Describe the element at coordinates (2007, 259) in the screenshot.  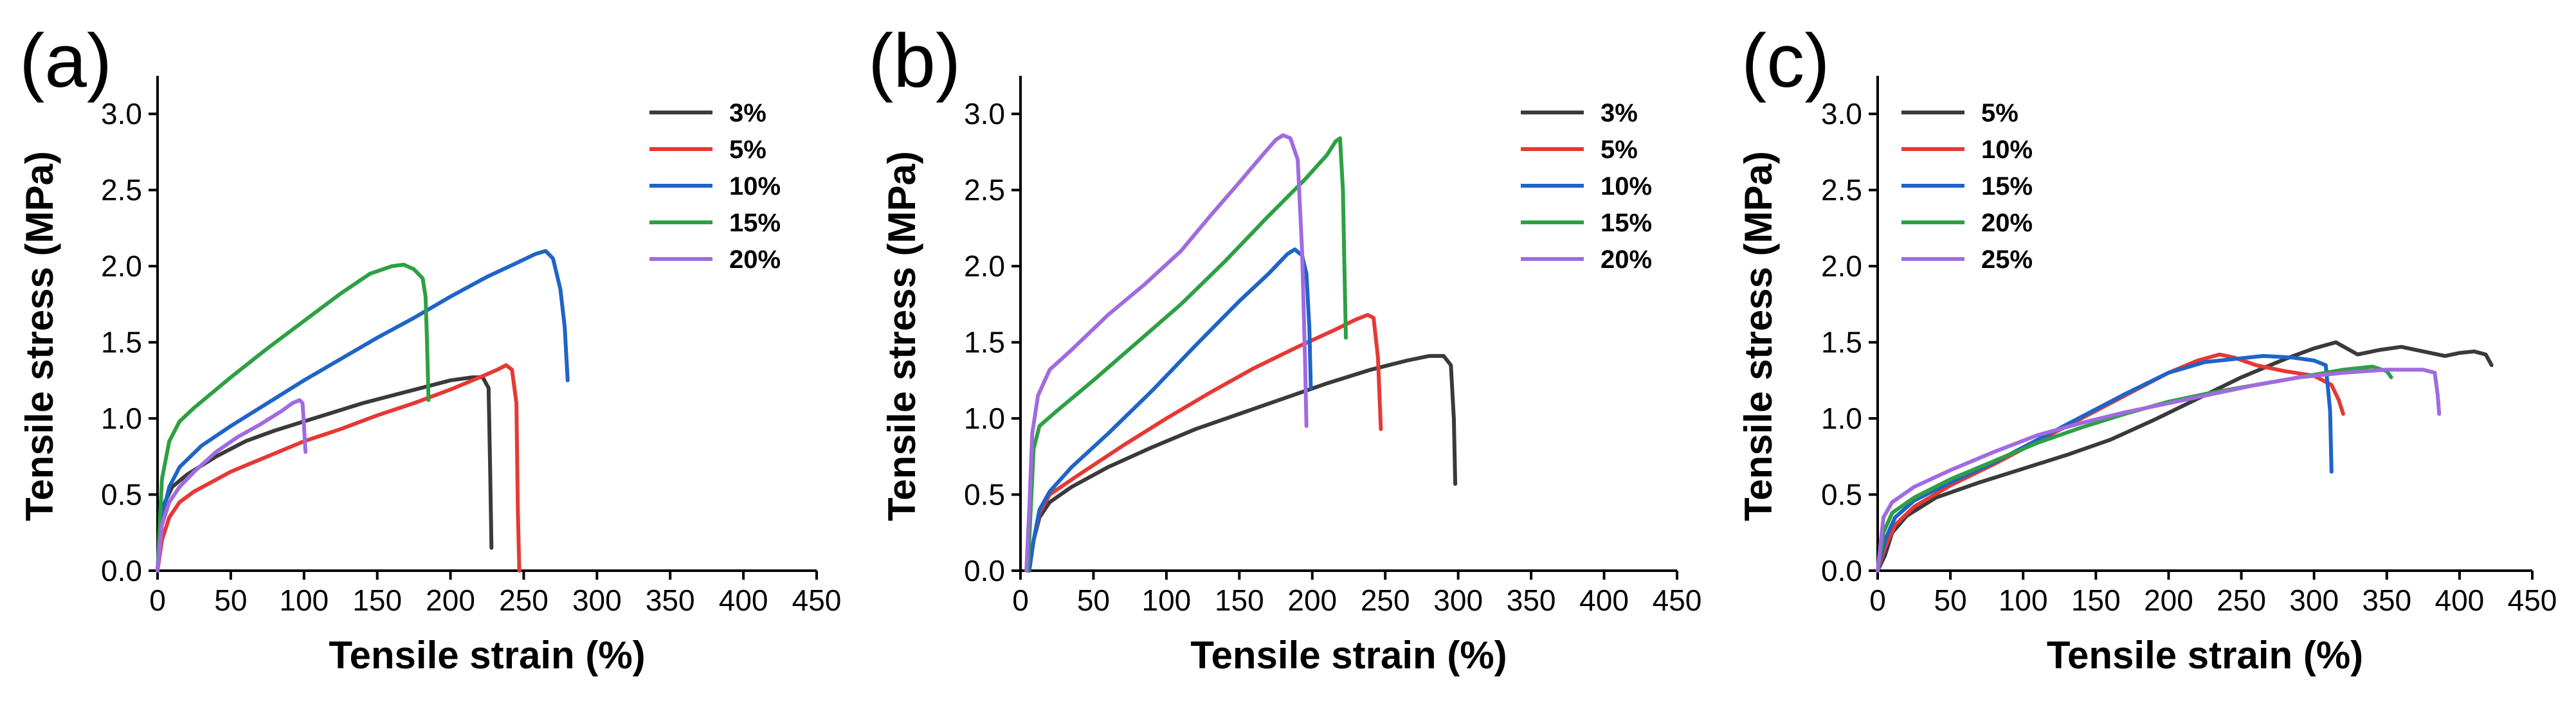
I see `legend-label: 25%` at that location.